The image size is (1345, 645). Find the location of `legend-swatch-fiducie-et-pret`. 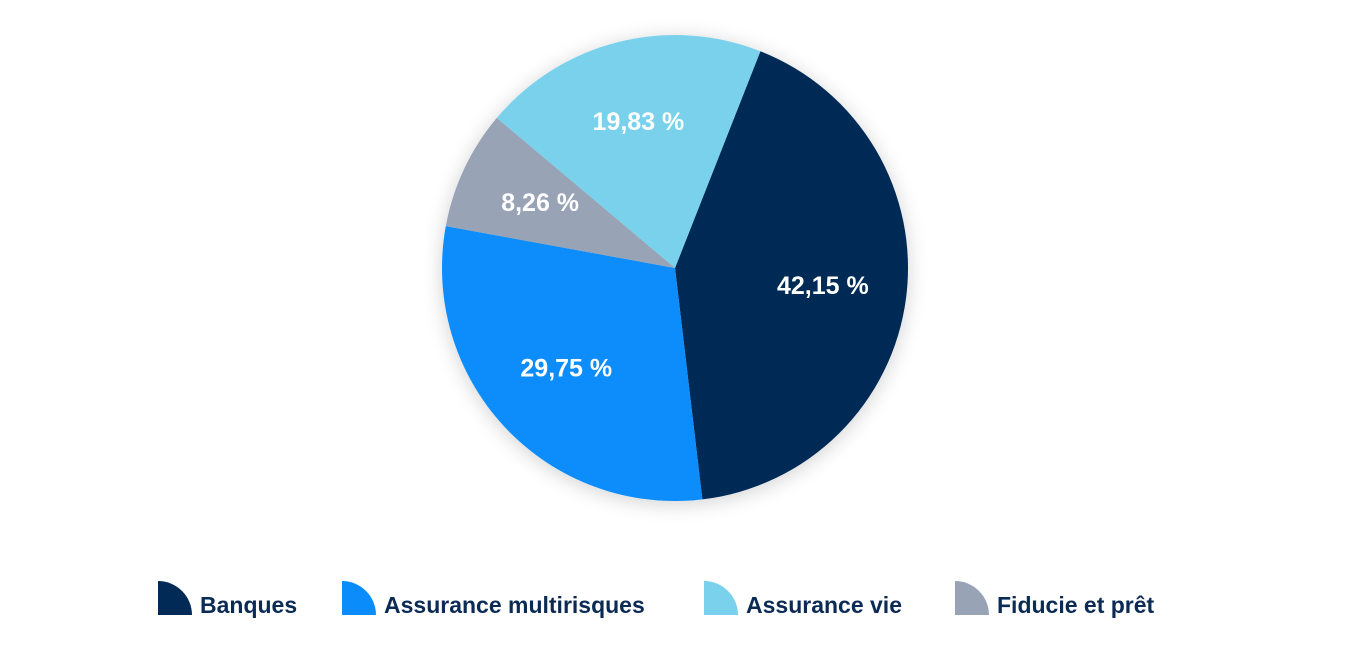

legend-swatch-fiducie-et-pret is located at coordinates (972, 598).